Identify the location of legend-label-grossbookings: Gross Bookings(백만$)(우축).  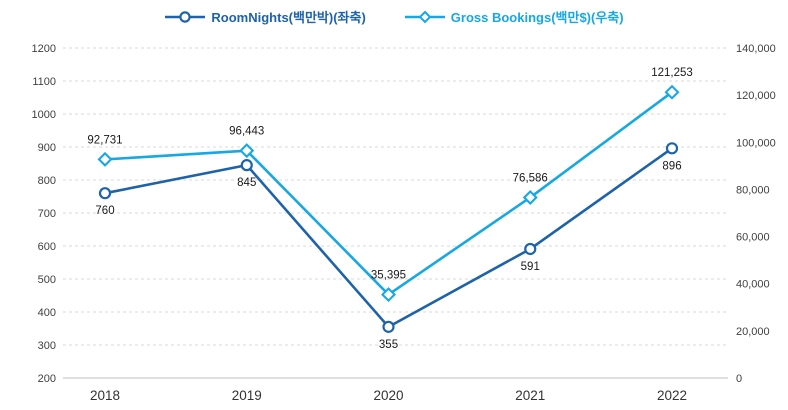
(537, 17).